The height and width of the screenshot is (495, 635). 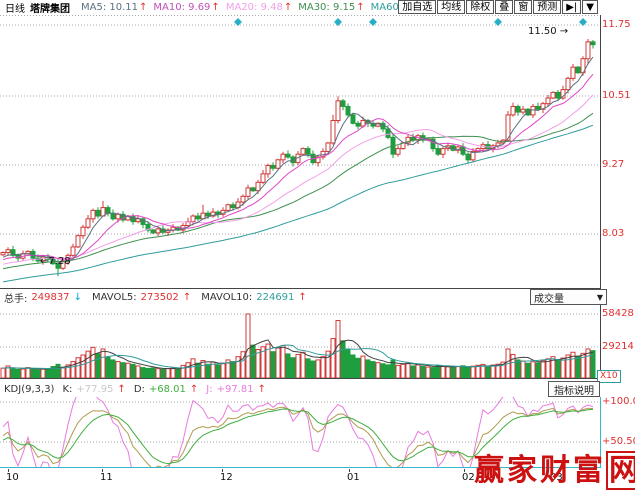 What do you see at coordinates (182, 7) in the screenshot?
I see `ma10-value: MA10: 9.69` at bounding box center [182, 7].